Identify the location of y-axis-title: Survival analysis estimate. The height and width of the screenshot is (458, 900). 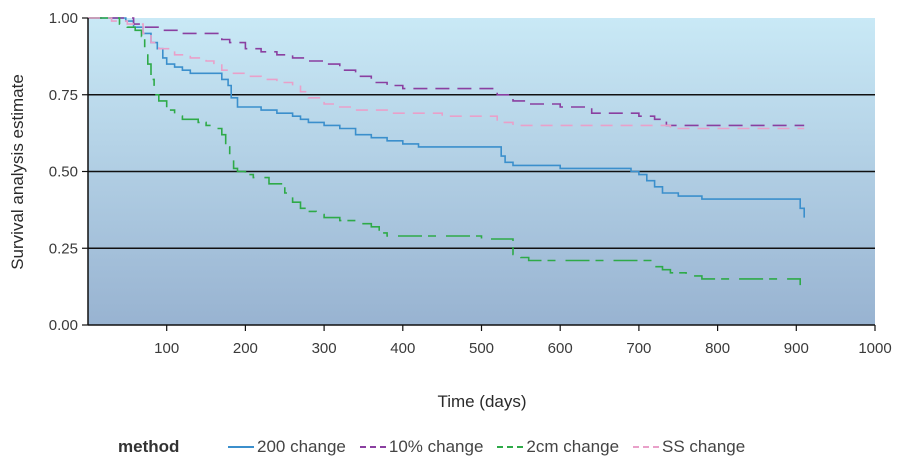
(17, 172).